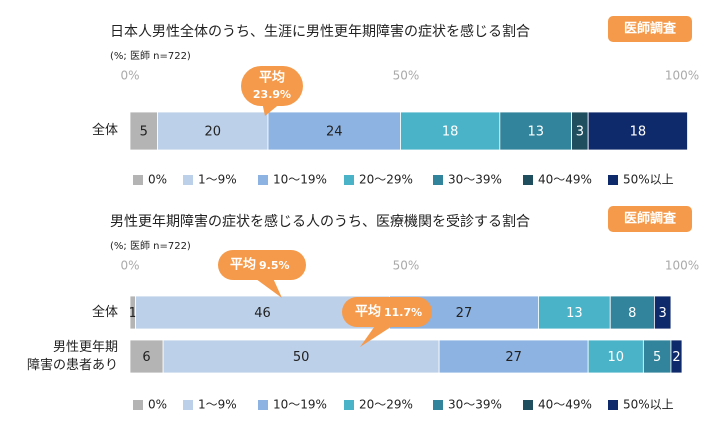 The width and height of the screenshot is (720, 428). What do you see at coordinates (320, 31) in the screenshot?
I see `chart-title: 日本人男性全体のうち、生涯に男性更年期障害の症状を感じる割合` at bounding box center [320, 31].